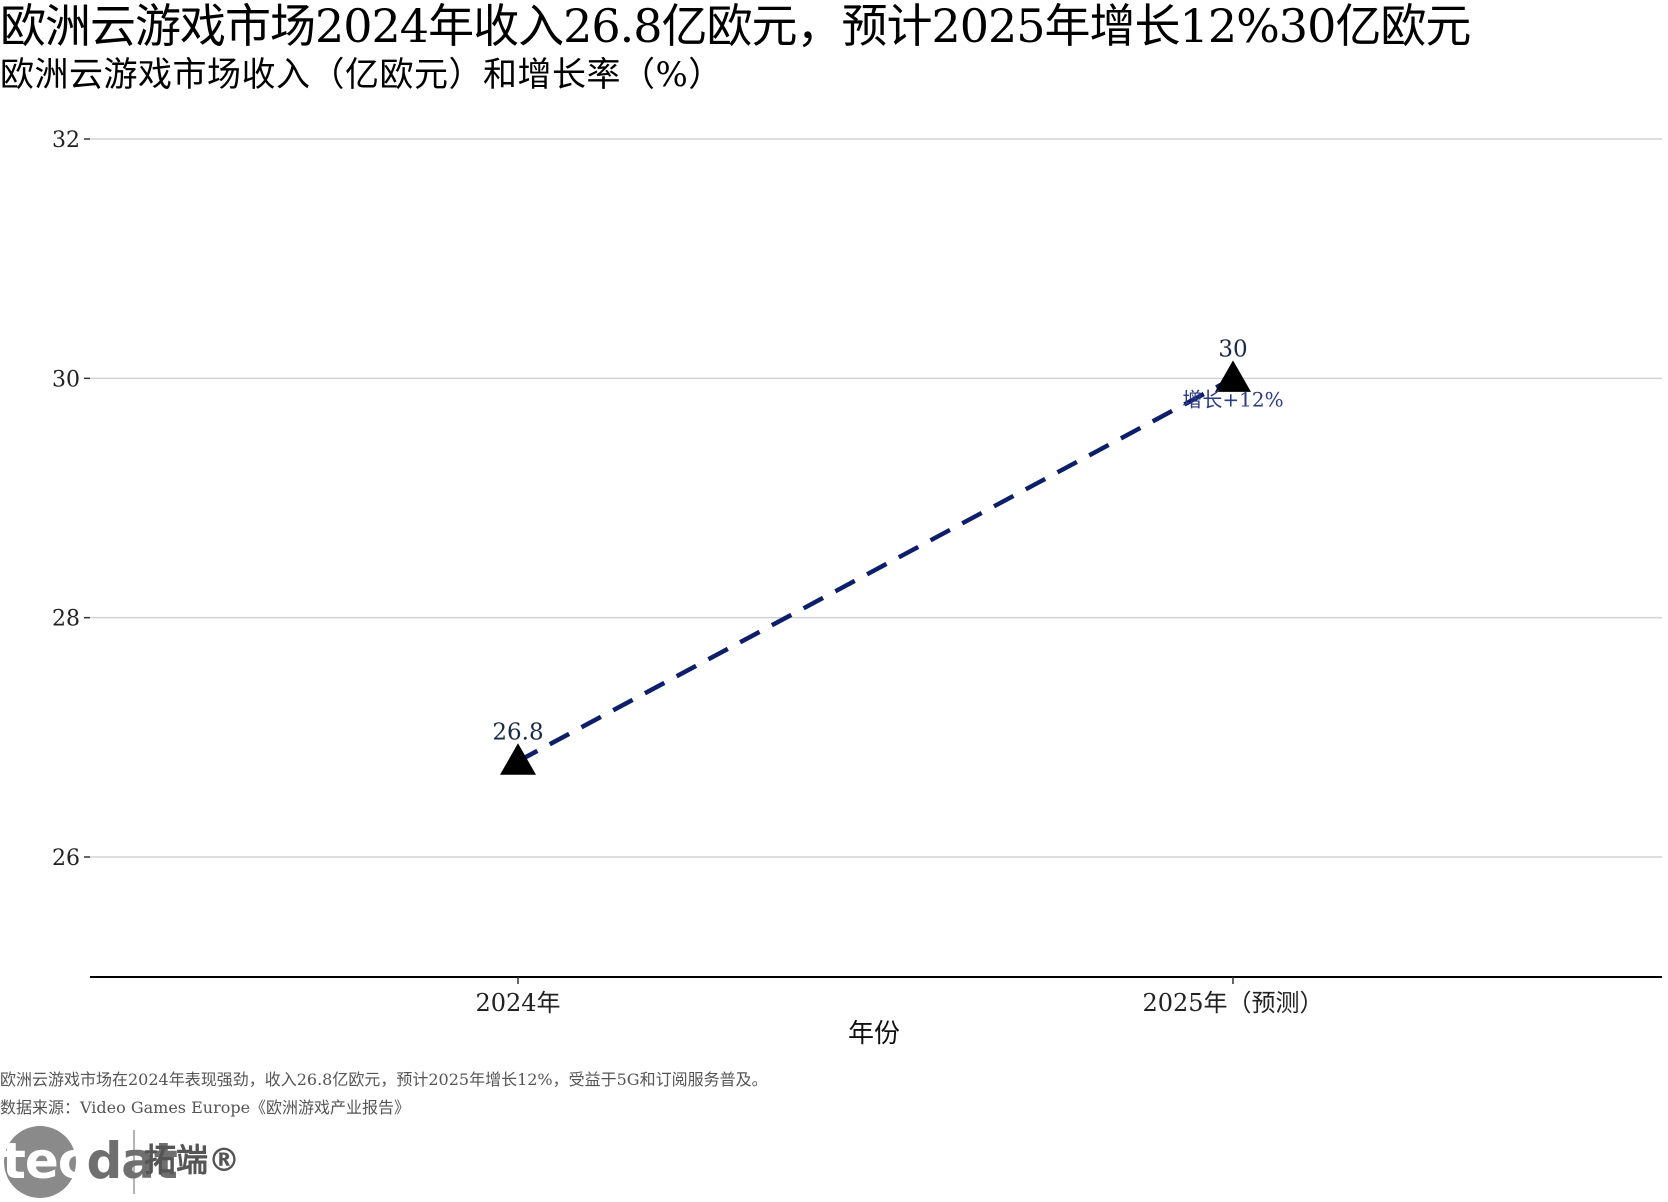  What do you see at coordinates (66, 140) in the screenshot?
I see `y-tick-label: 32` at bounding box center [66, 140].